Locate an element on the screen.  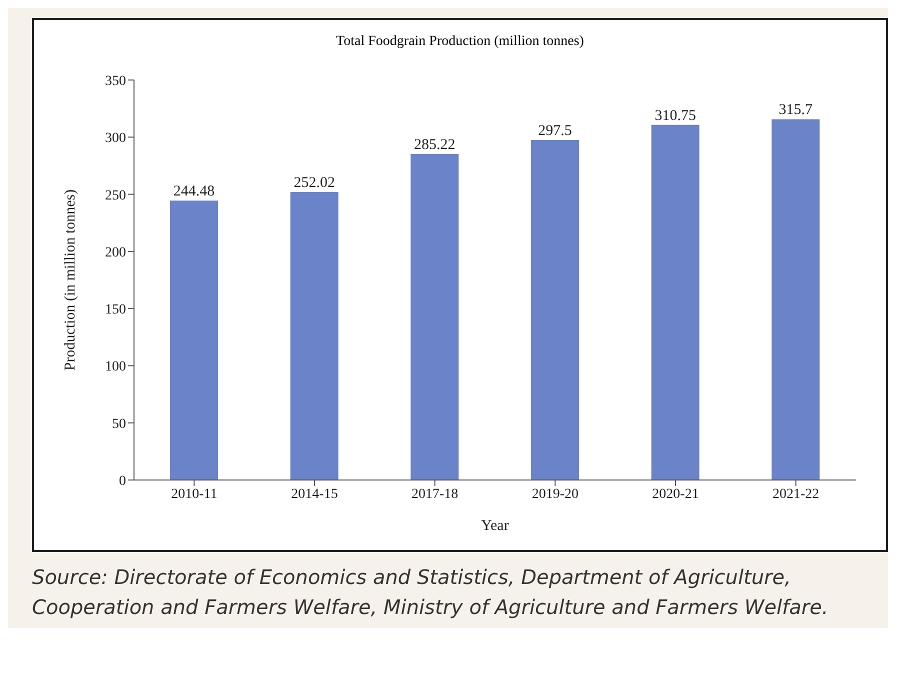
y-tick-label: 300 is located at coordinates (115, 138).